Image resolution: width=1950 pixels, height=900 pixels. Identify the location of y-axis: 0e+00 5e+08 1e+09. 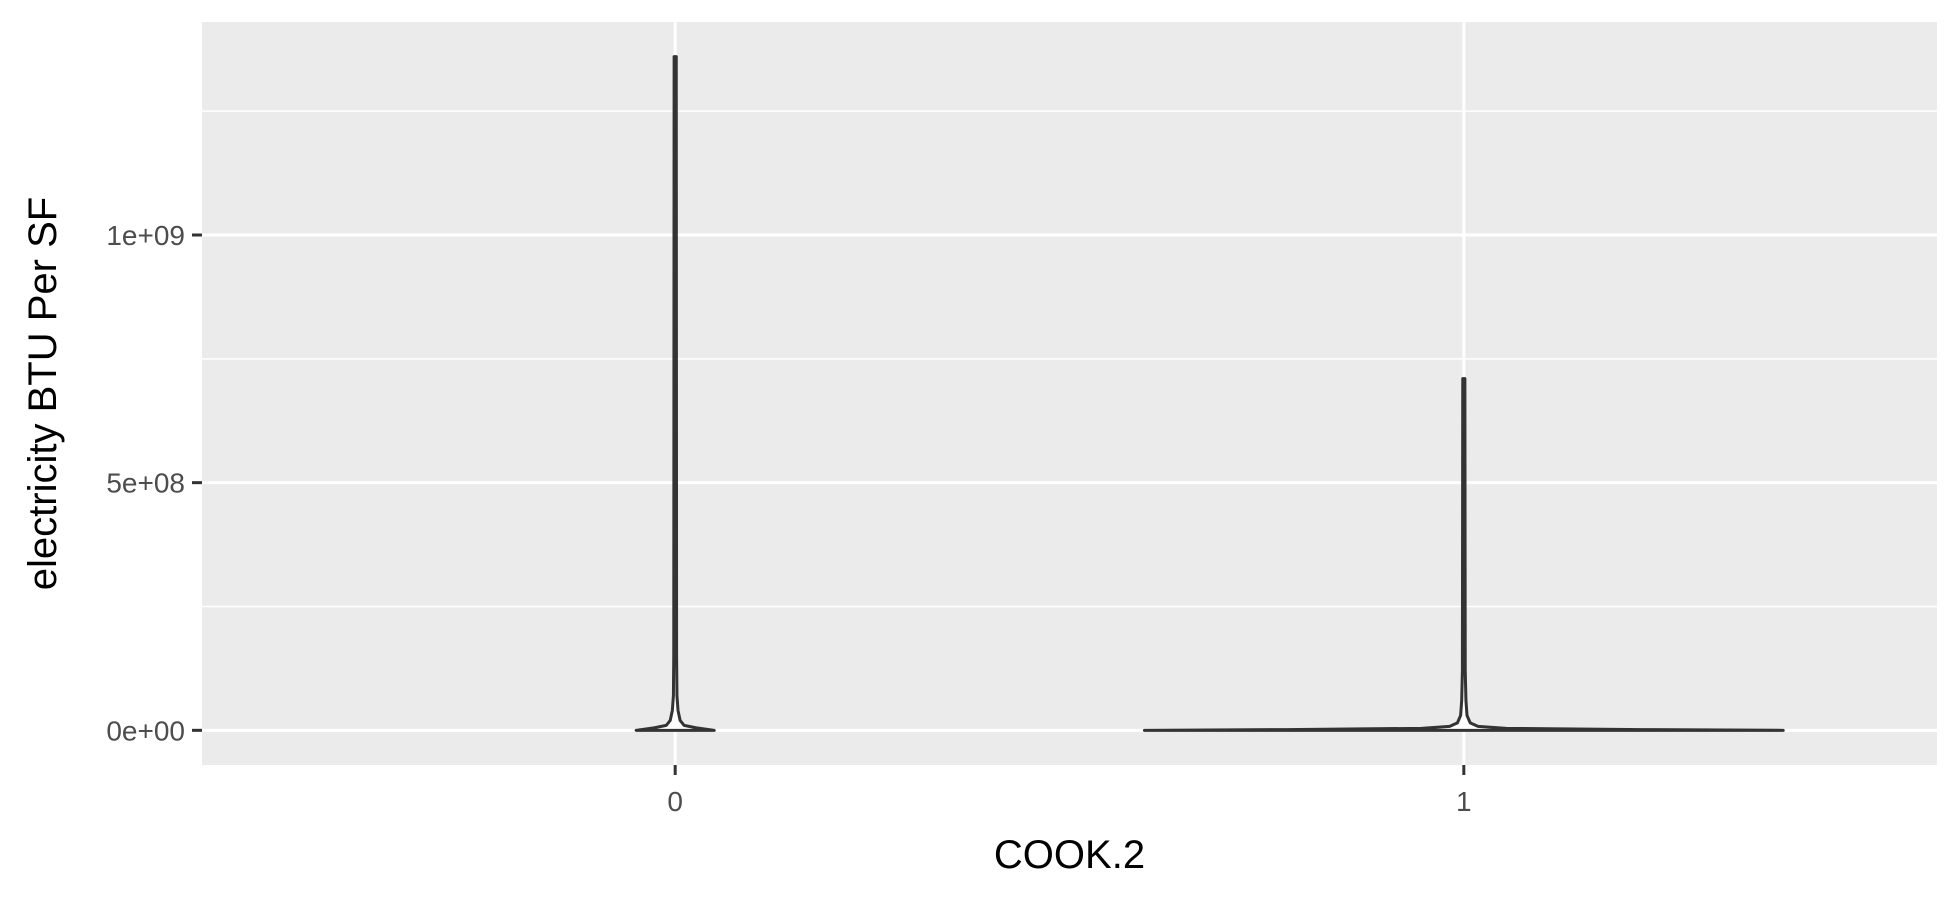
(154, 483).